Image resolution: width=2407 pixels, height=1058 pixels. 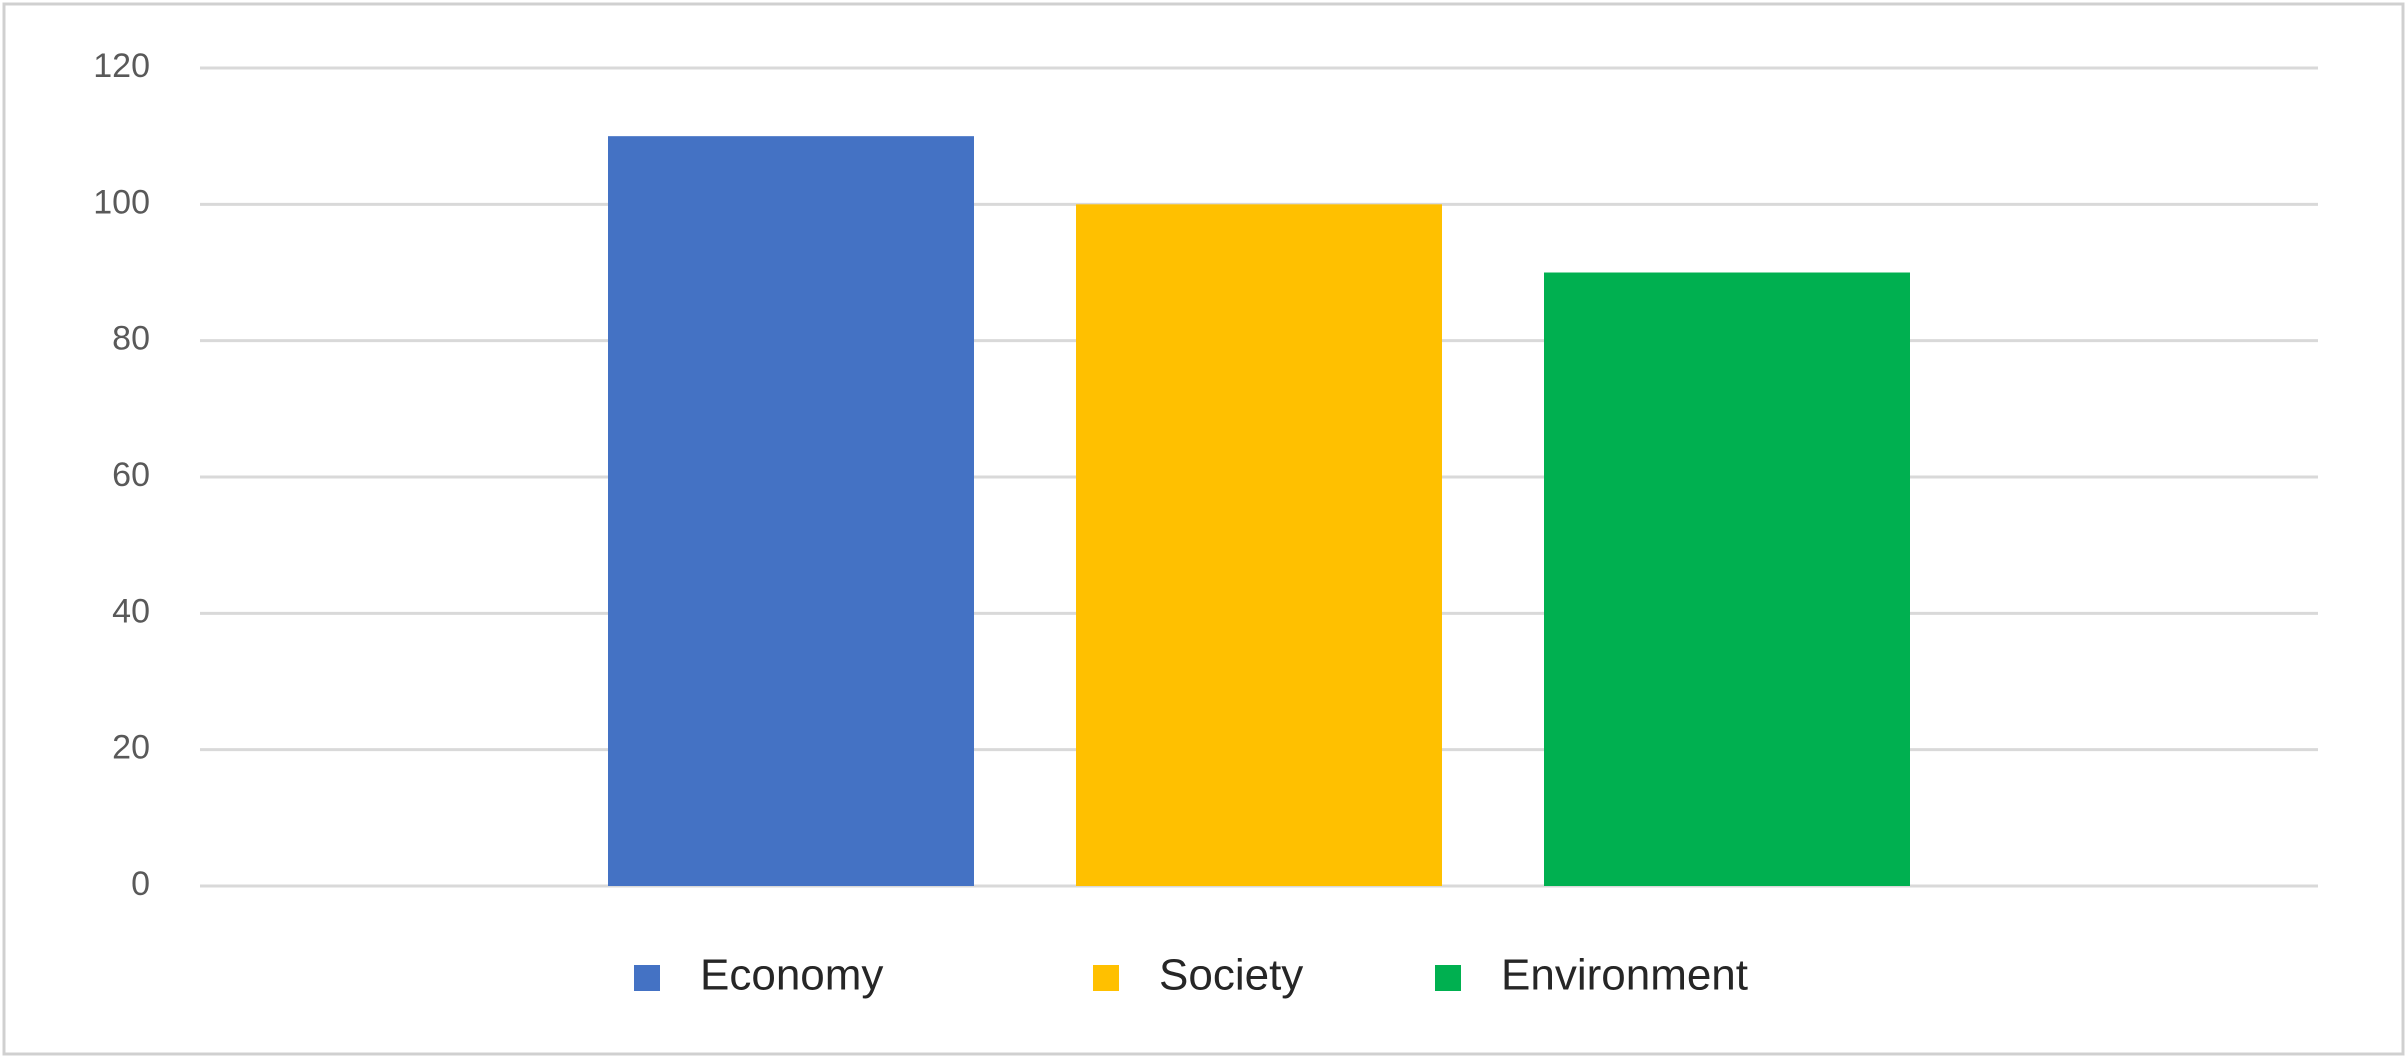 I want to click on y-tick-label: 80, so click(x=131, y=339).